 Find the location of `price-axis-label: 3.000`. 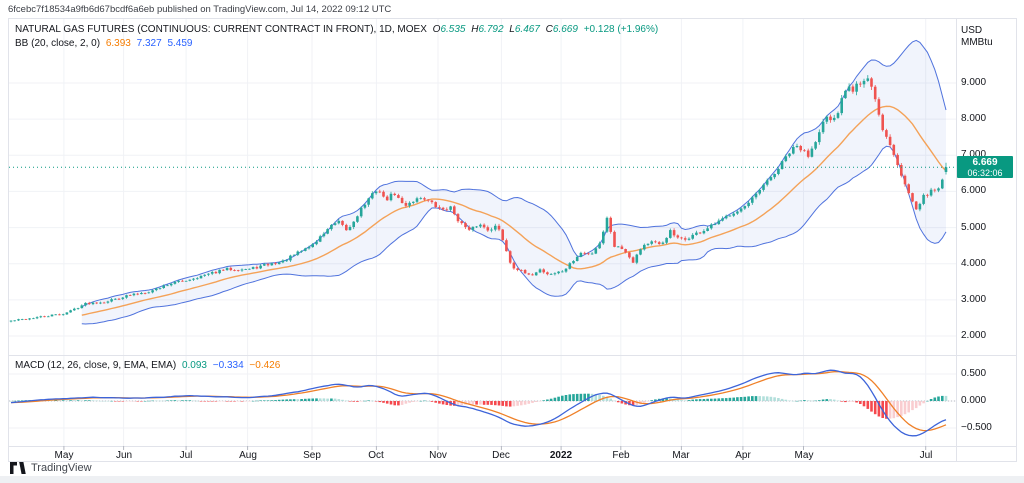

price-axis-label: 3.000 is located at coordinates (974, 299).